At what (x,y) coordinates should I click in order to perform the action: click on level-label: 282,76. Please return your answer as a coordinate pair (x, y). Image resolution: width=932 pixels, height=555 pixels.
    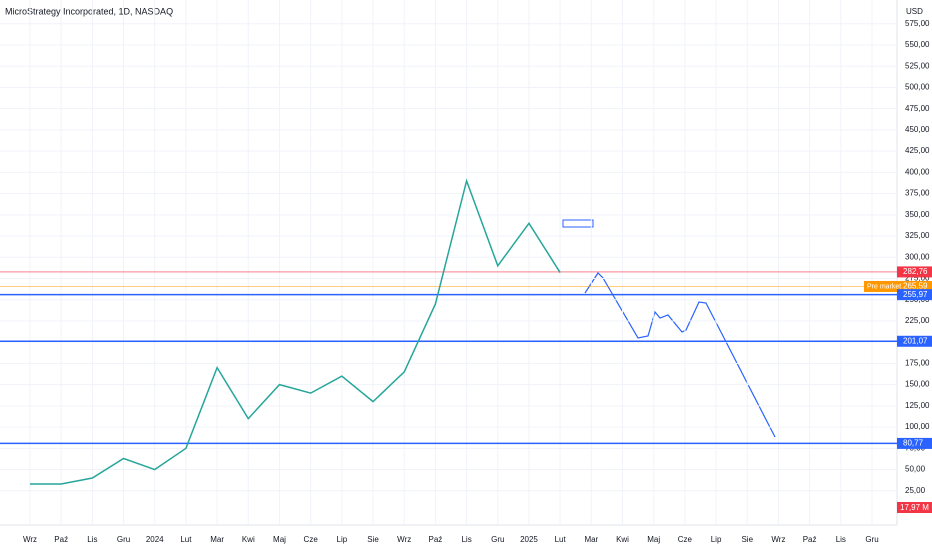
    Looking at the image, I should click on (915, 271).